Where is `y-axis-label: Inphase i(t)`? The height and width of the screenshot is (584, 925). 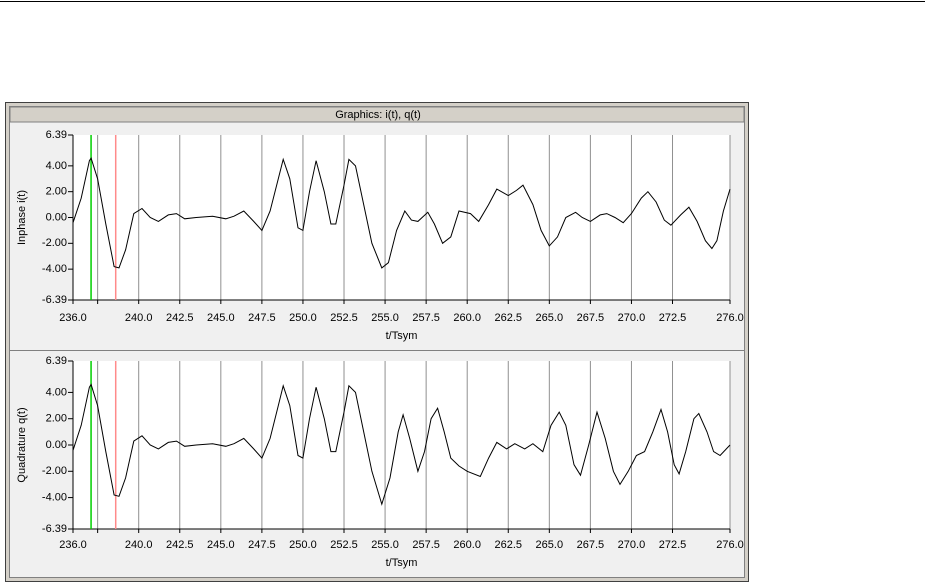 y-axis-label: Inphase i(t) is located at coordinates (22, 217).